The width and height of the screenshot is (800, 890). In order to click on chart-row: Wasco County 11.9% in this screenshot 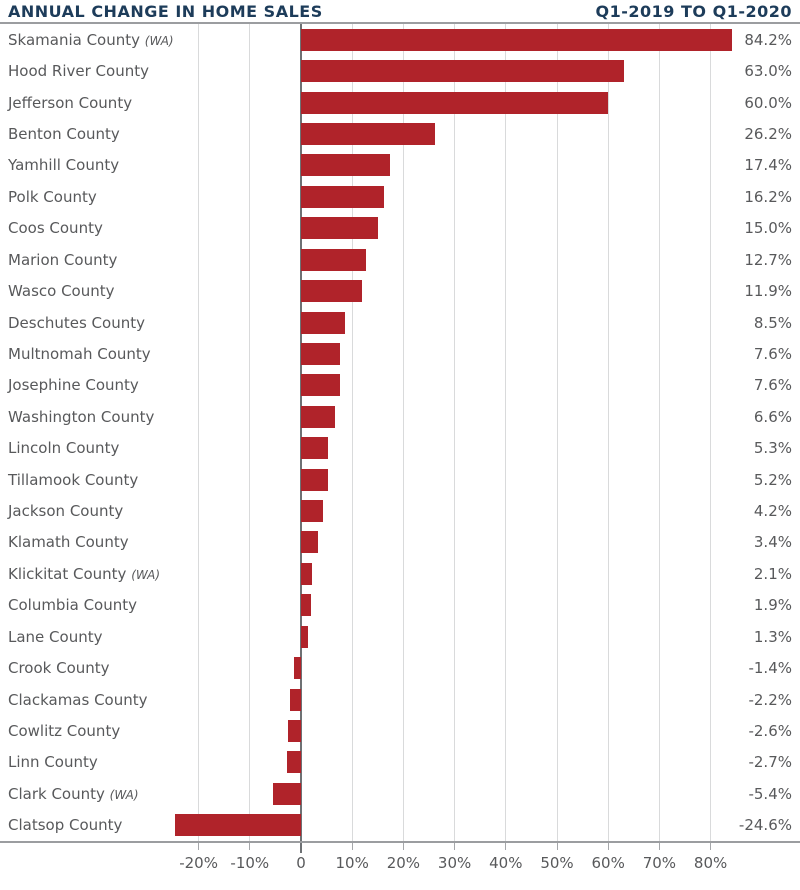, I will do `click(400, 290)`.